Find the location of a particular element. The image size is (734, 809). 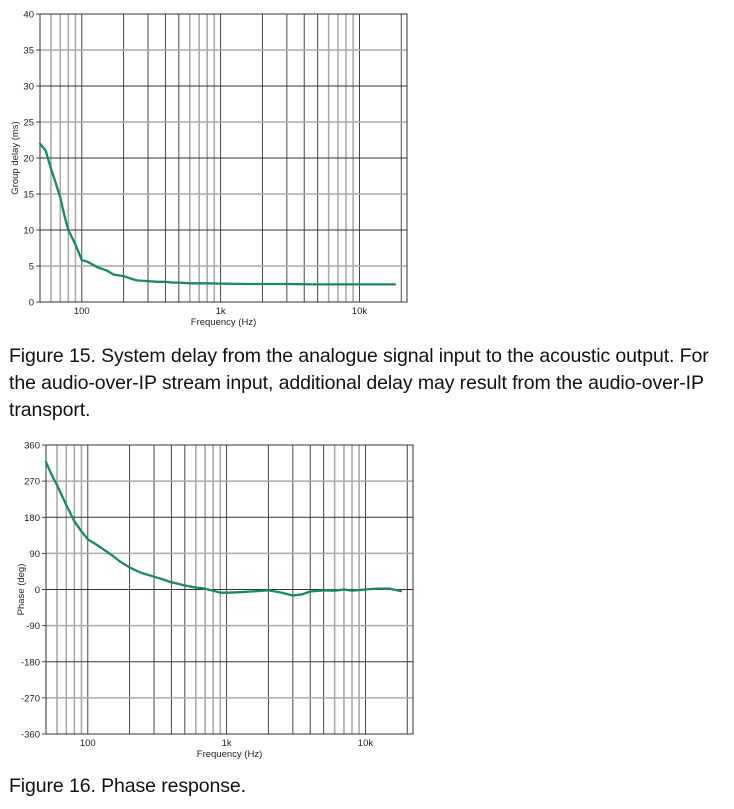

y-axis-label: Group delay (ms) is located at coordinates (15, 157).